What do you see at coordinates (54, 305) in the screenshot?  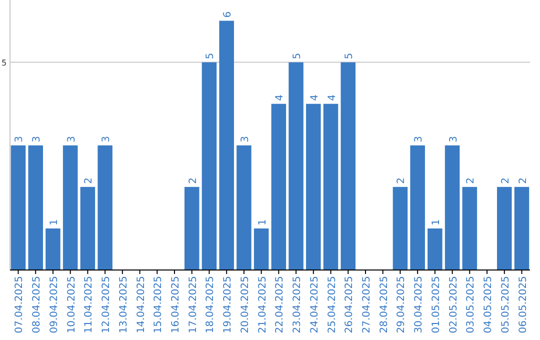 I see `x-tick-label: 09.04.2025` at bounding box center [54, 305].